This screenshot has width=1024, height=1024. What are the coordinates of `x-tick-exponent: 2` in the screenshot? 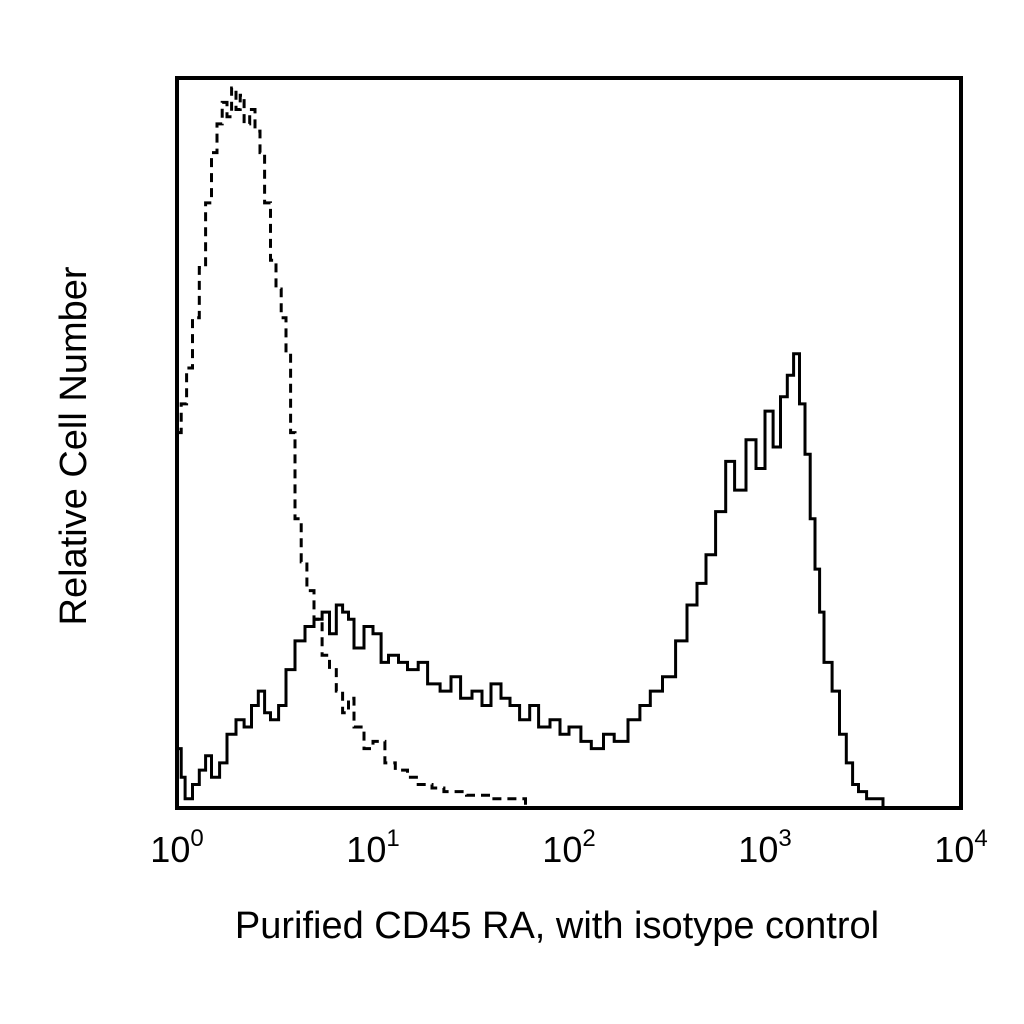 It's located at (588, 838).